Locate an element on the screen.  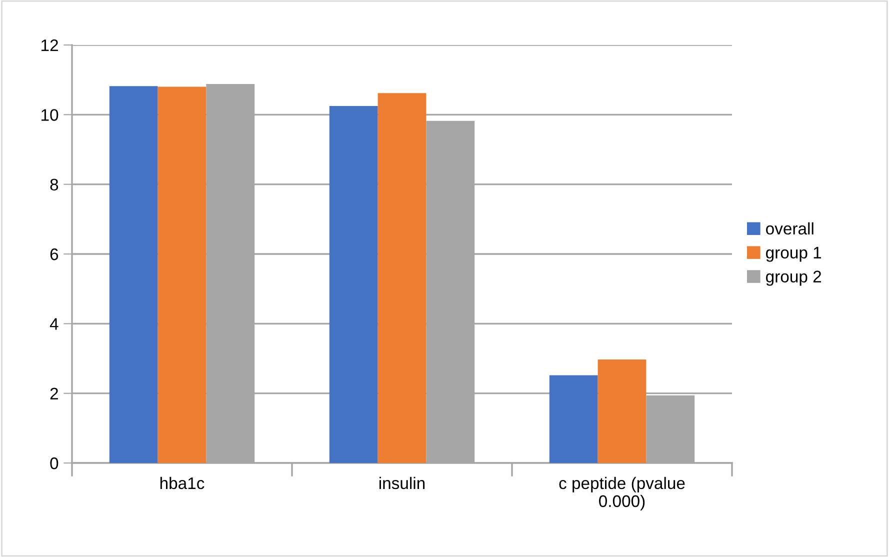
x-tick-label: c peptide (pvalue 0.000) is located at coordinates (622, 493).